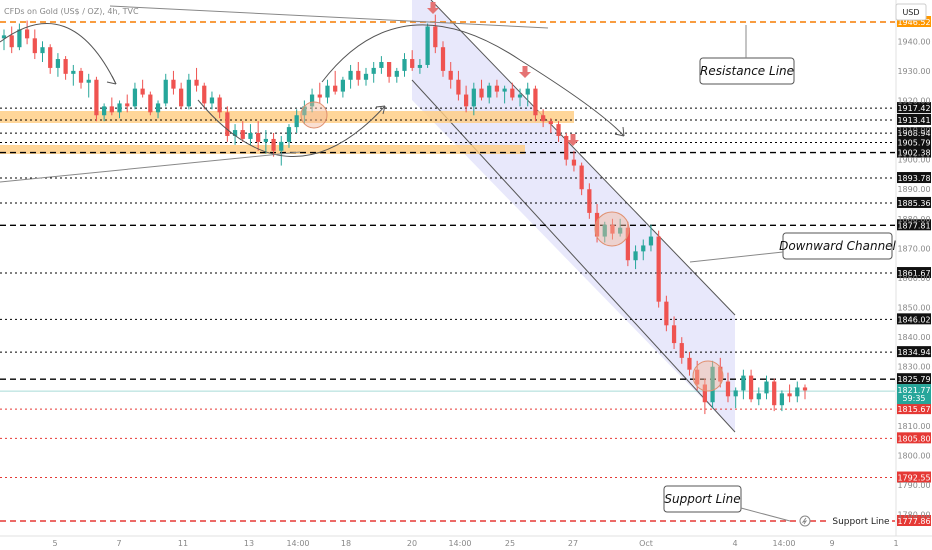 This screenshot has height=550, width=932. Describe the element at coordinates (329, 17) in the screenshot. I see `top-trendline` at that location.